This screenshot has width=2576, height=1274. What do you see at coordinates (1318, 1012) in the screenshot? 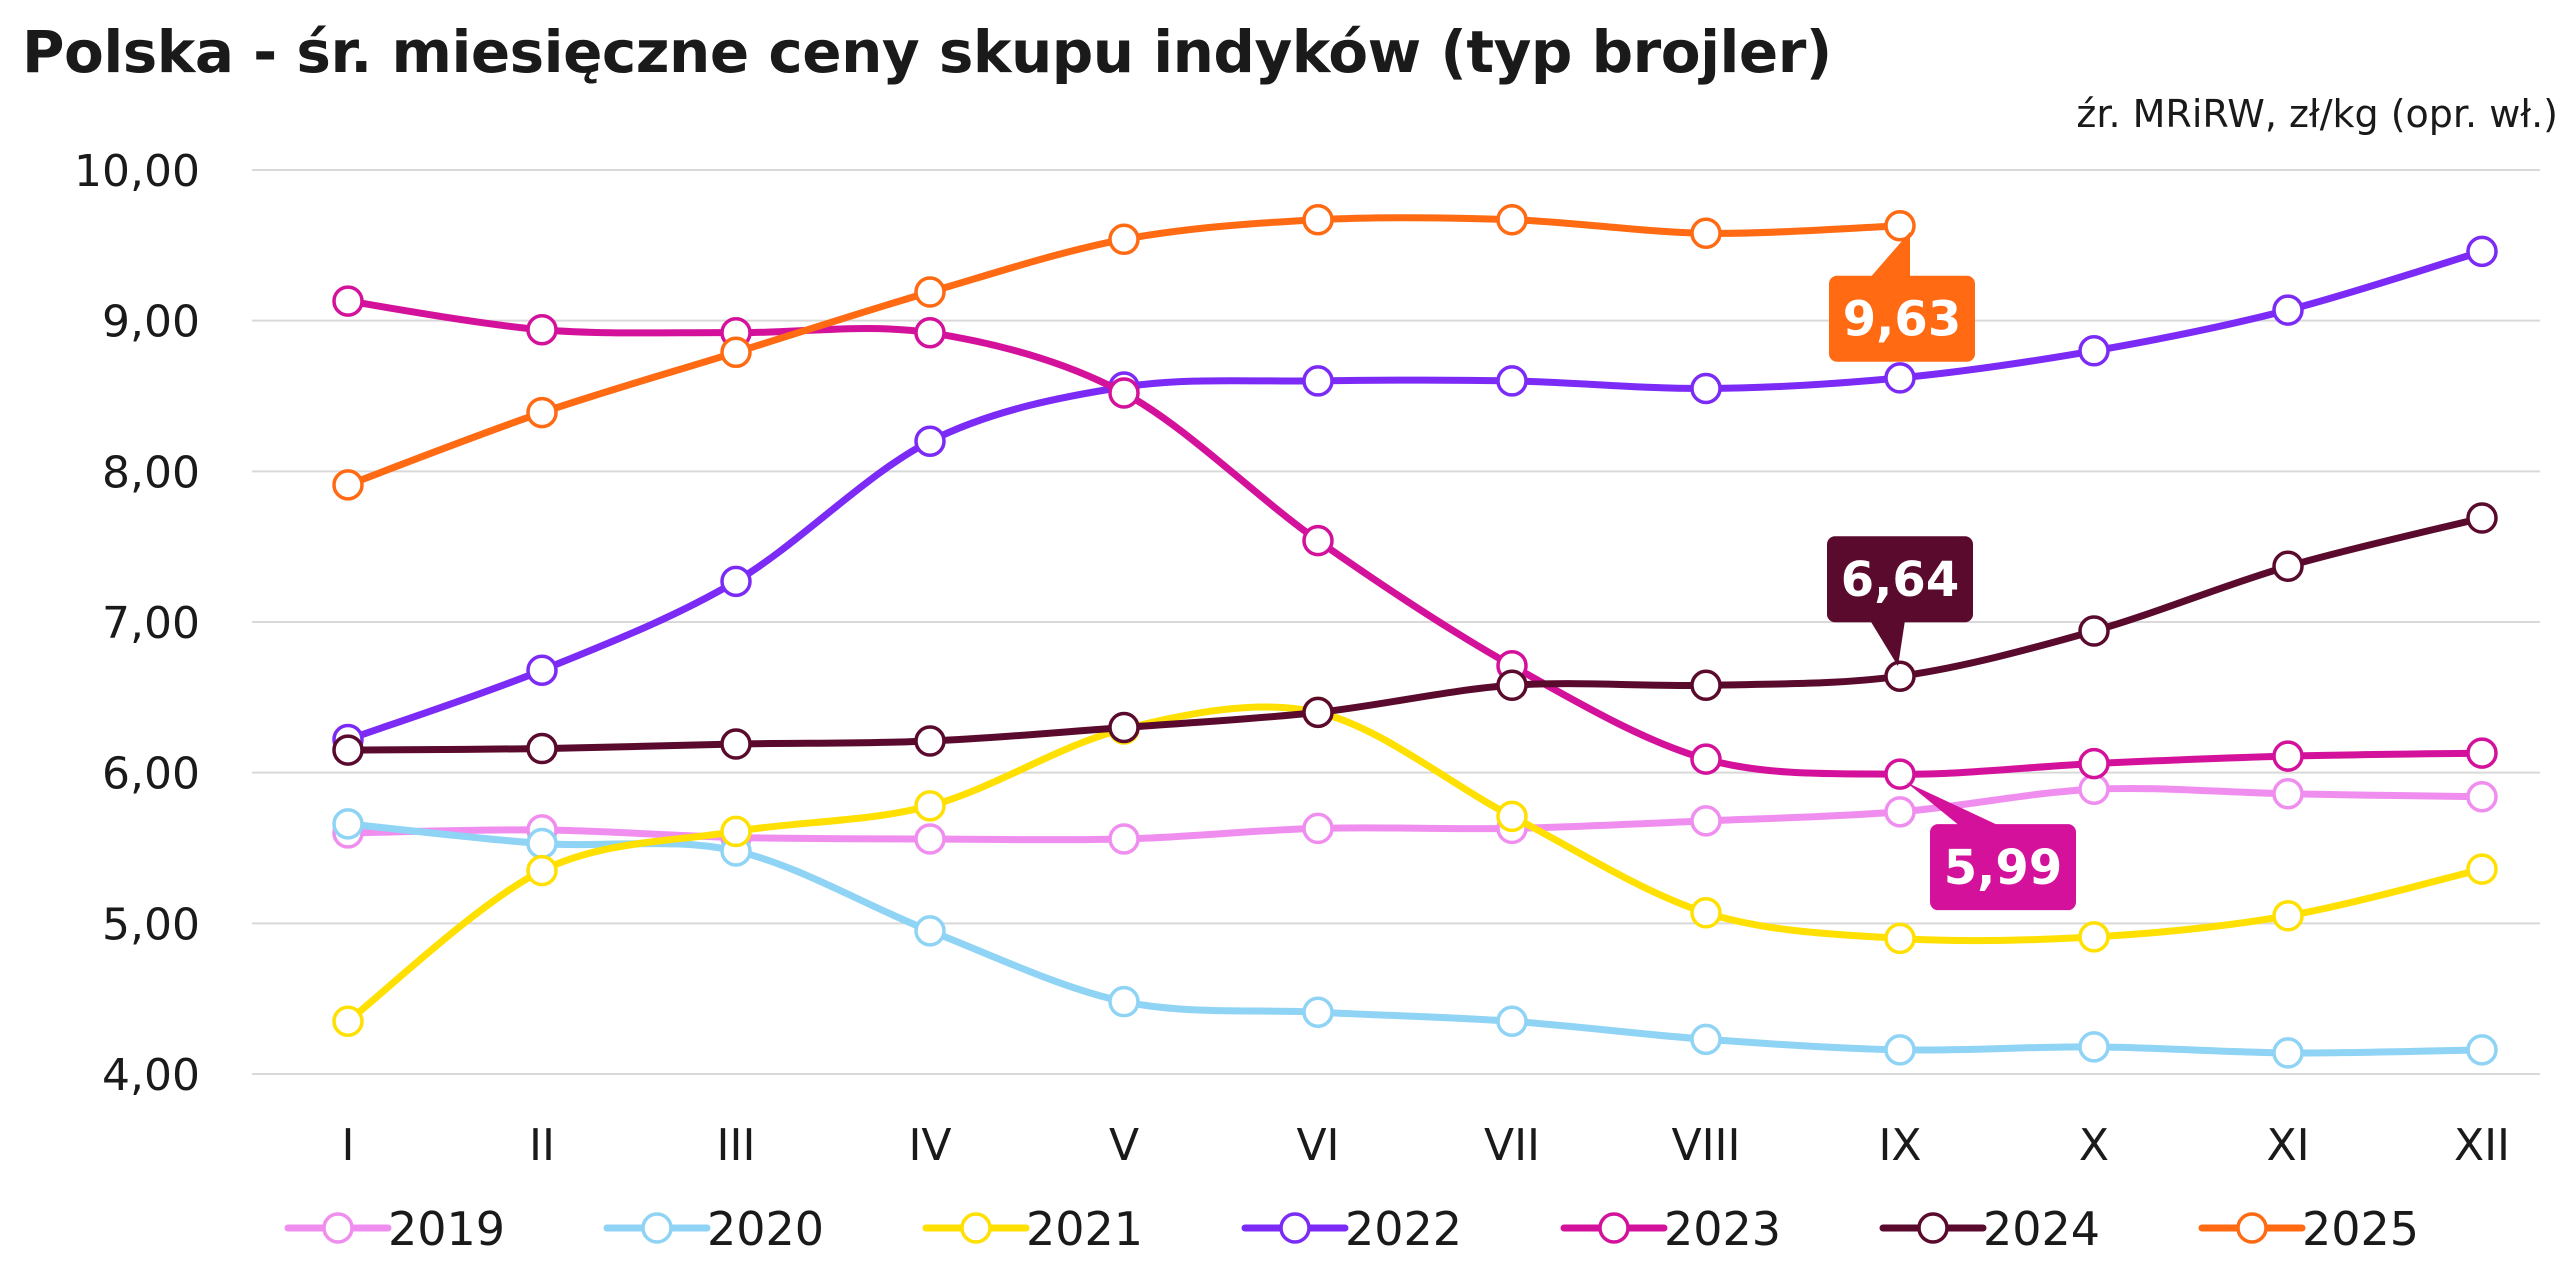
I see `data-point-2020-vi` at bounding box center [1318, 1012].